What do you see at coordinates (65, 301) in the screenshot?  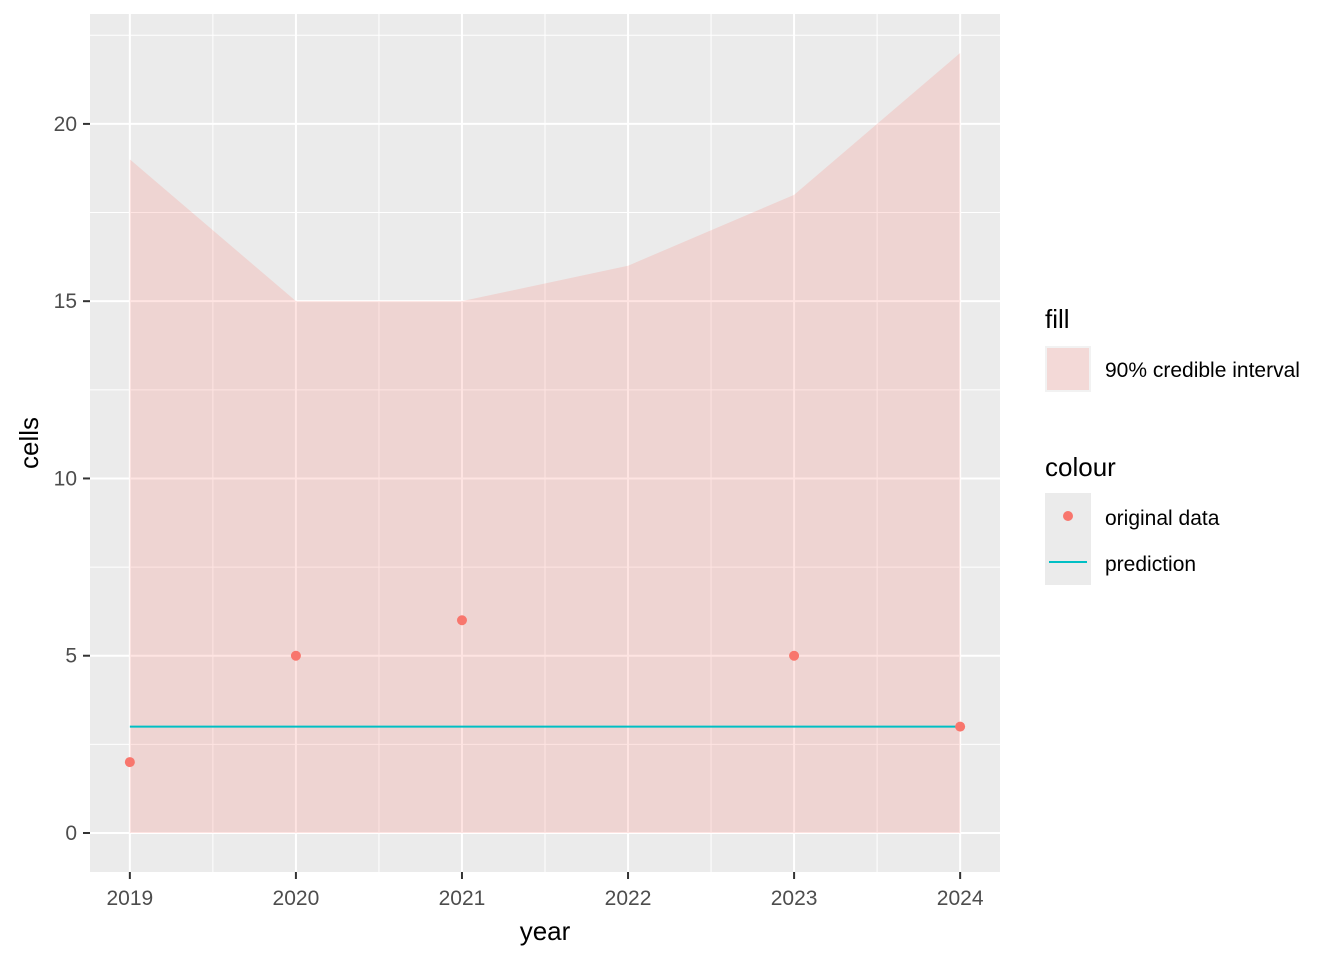 I see `y-tick-label: 15` at bounding box center [65, 301].